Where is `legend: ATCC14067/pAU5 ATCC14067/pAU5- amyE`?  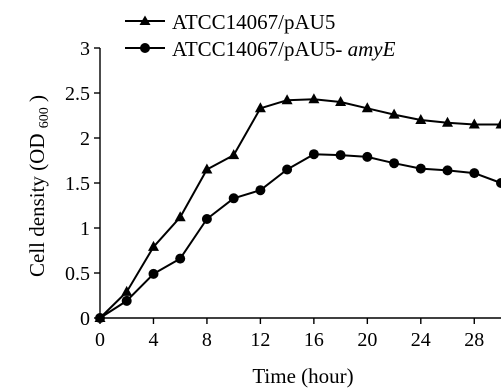 legend: ATCC14067/pAU5 ATCC14067/pAU5- amyE is located at coordinates (260, 35).